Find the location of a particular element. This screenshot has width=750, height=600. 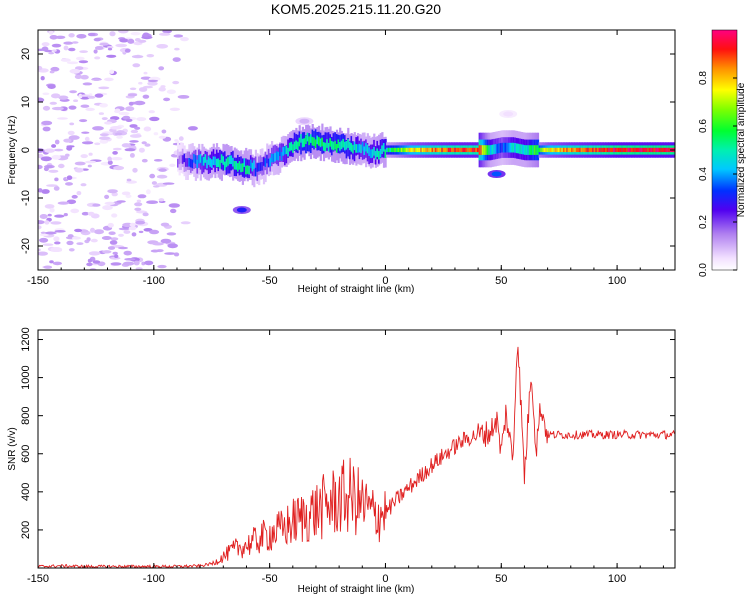

x-tick-label: -150 is located at coordinates (38, 579).